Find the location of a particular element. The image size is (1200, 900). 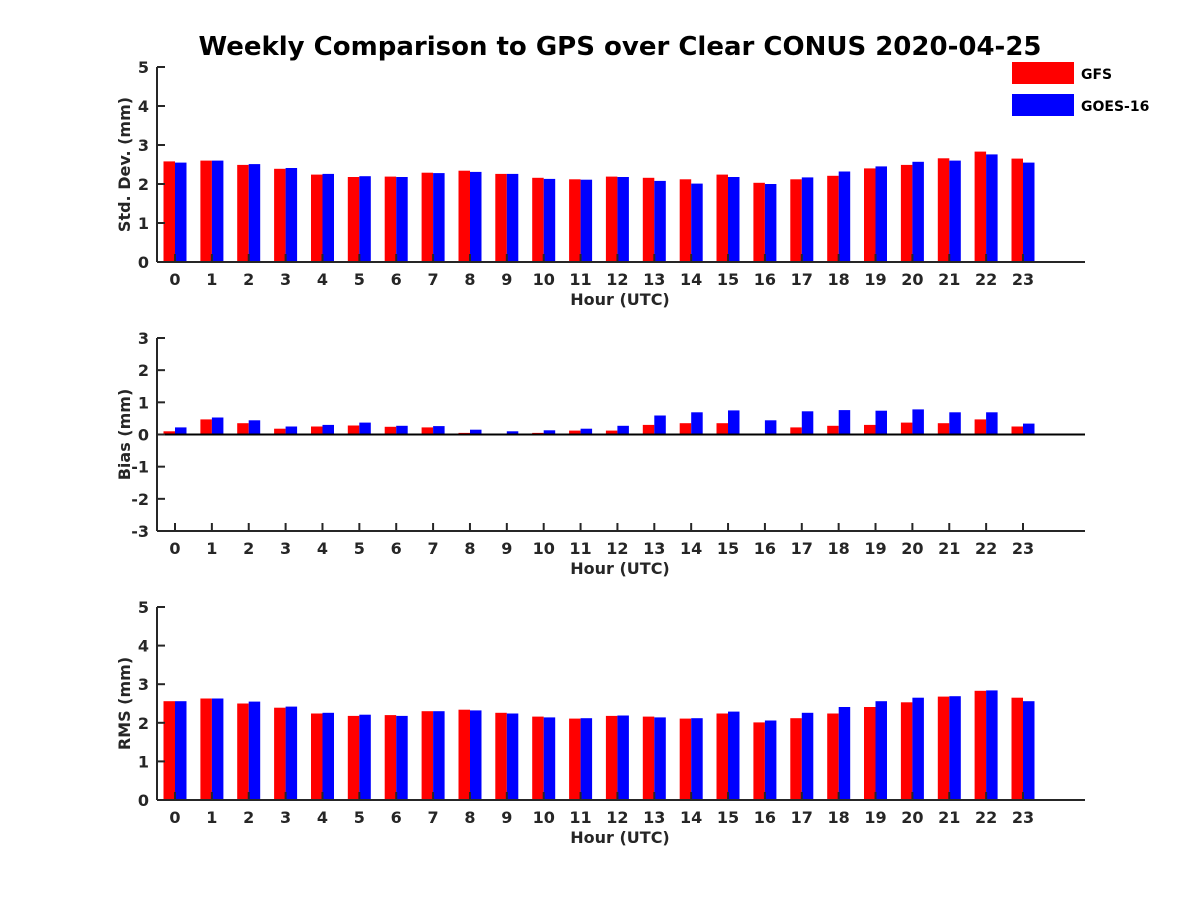

x-tick-label-rms-4: 4 is located at coordinates (322, 817).